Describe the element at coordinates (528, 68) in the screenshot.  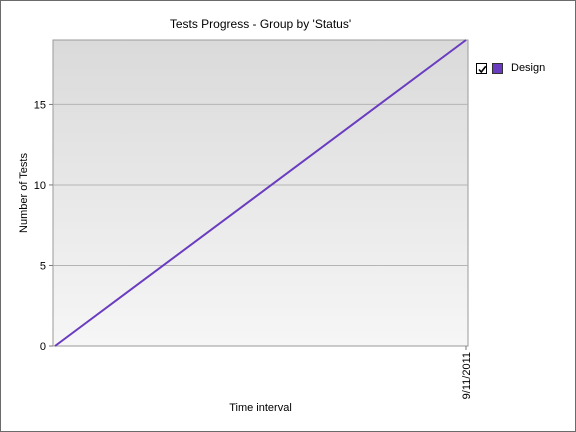
I see `legend-label-design: Design` at that location.